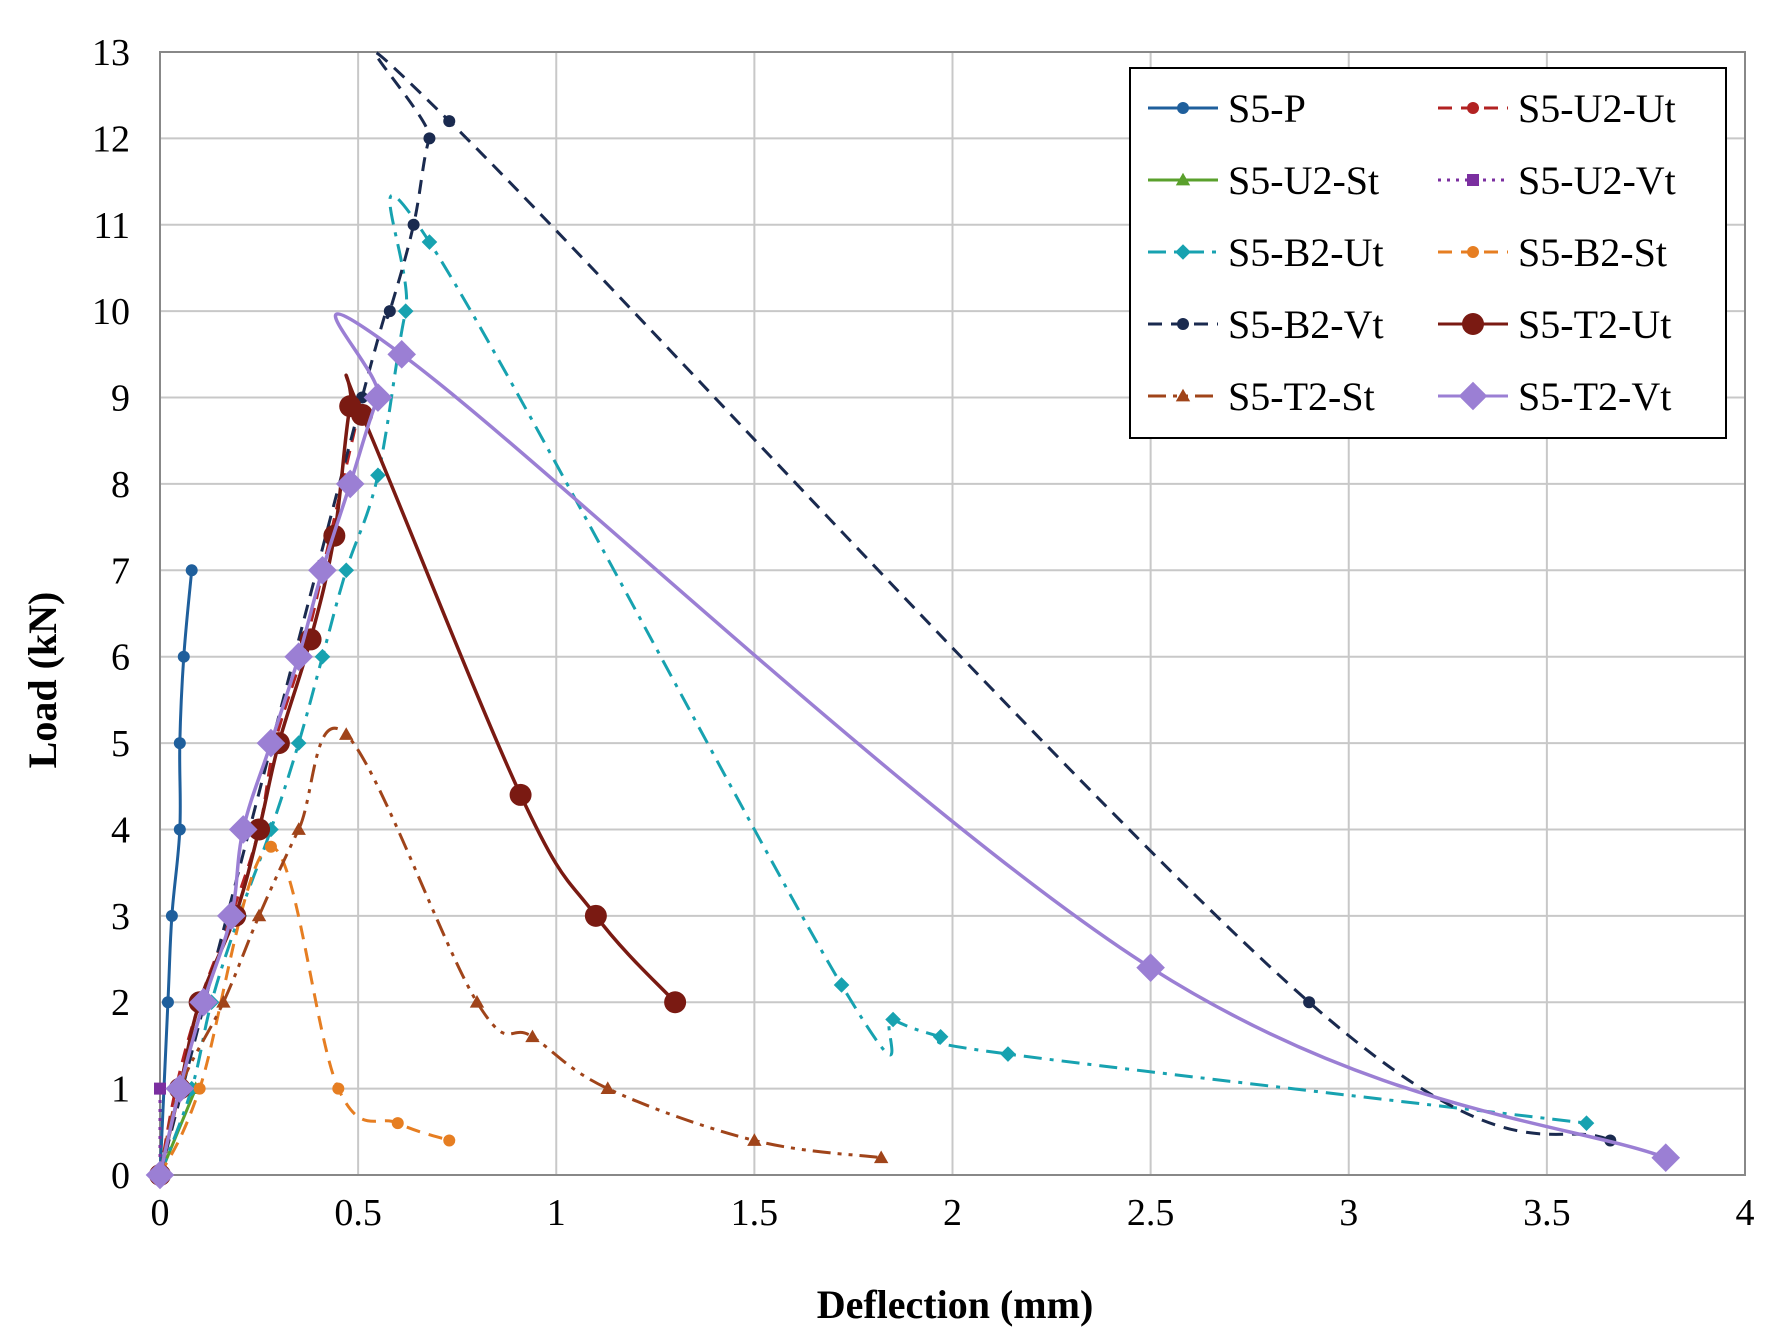  Describe the element at coordinates (1306, 324) in the screenshot. I see `legend-label: S5-B2-Vt` at that location.